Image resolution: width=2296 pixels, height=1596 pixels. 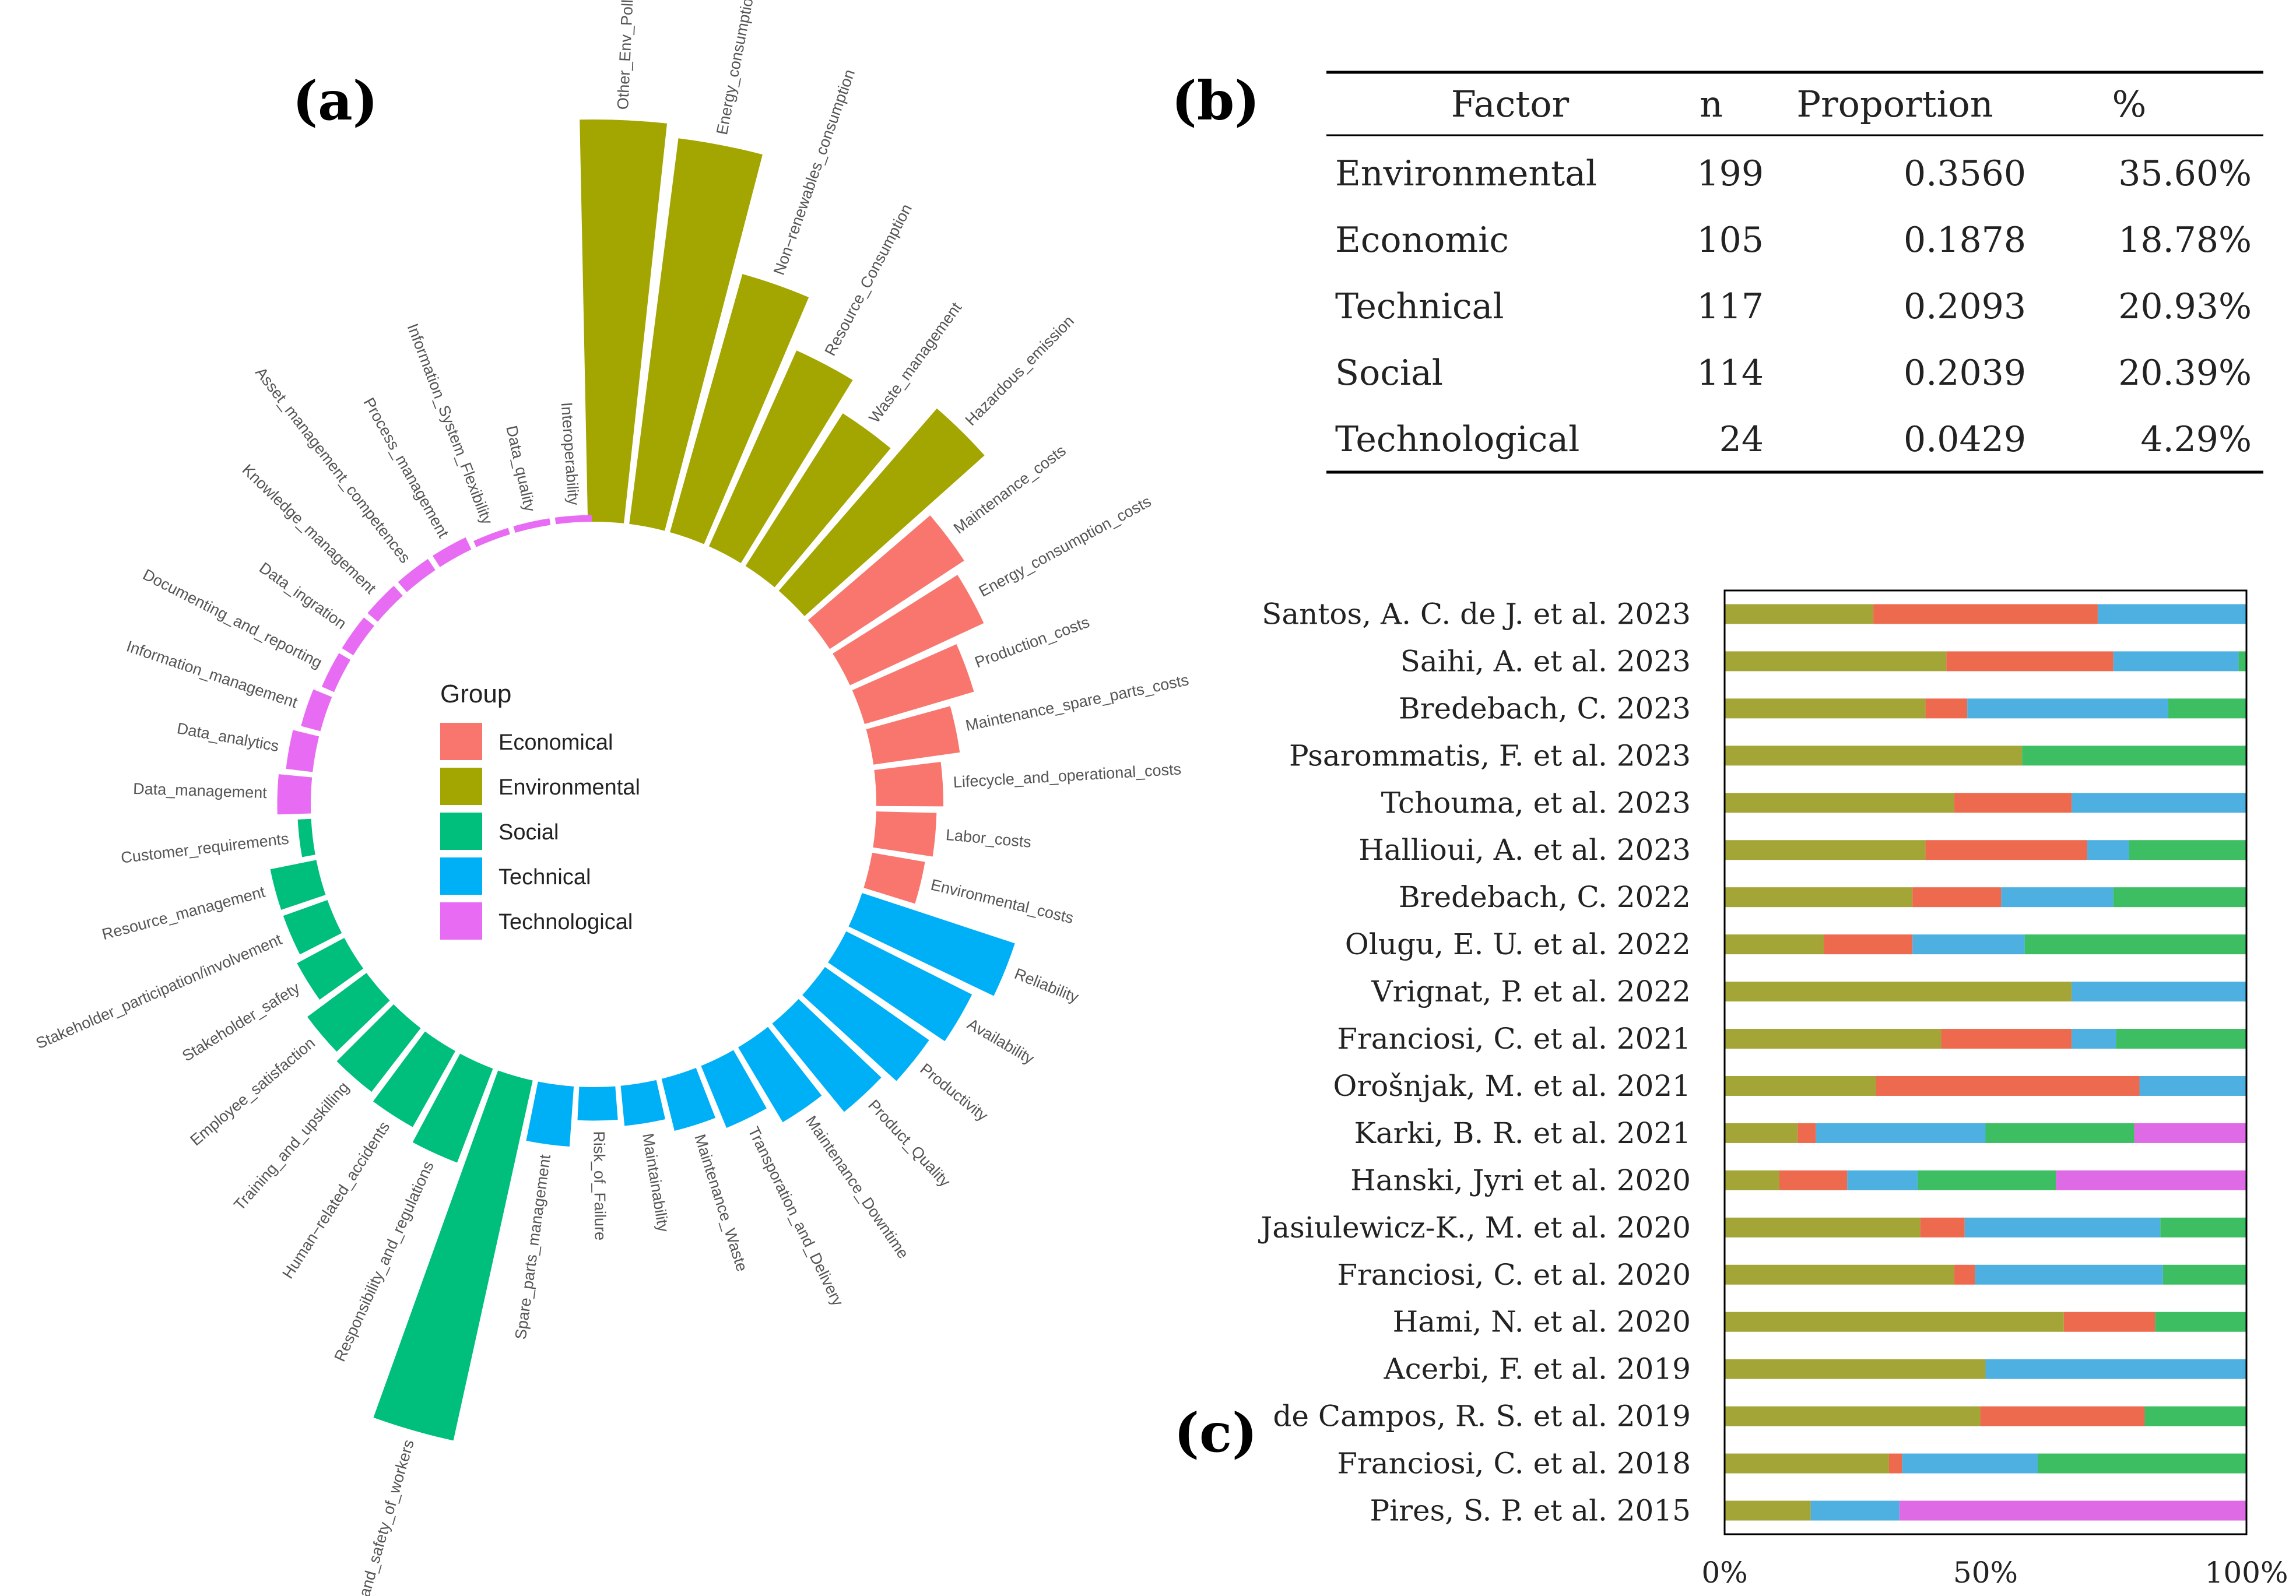 What do you see at coordinates (159, 991) in the screenshot?
I see `circ-label-stakeholder-participation-involvement: Stakeholder_participation/involvement` at bounding box center [159, 991].